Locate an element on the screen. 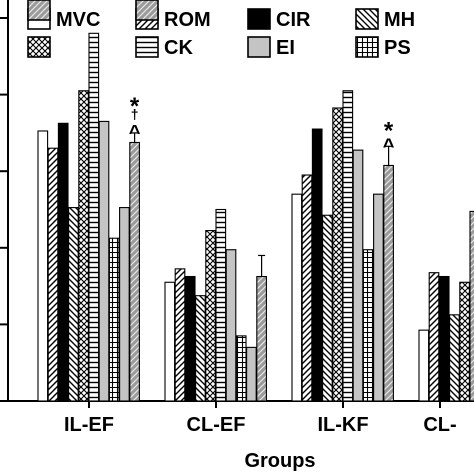 Image resolution: width=474 pixels, height=474 pixels. bar-il-ef-cir is located at coordinates (63, 262).